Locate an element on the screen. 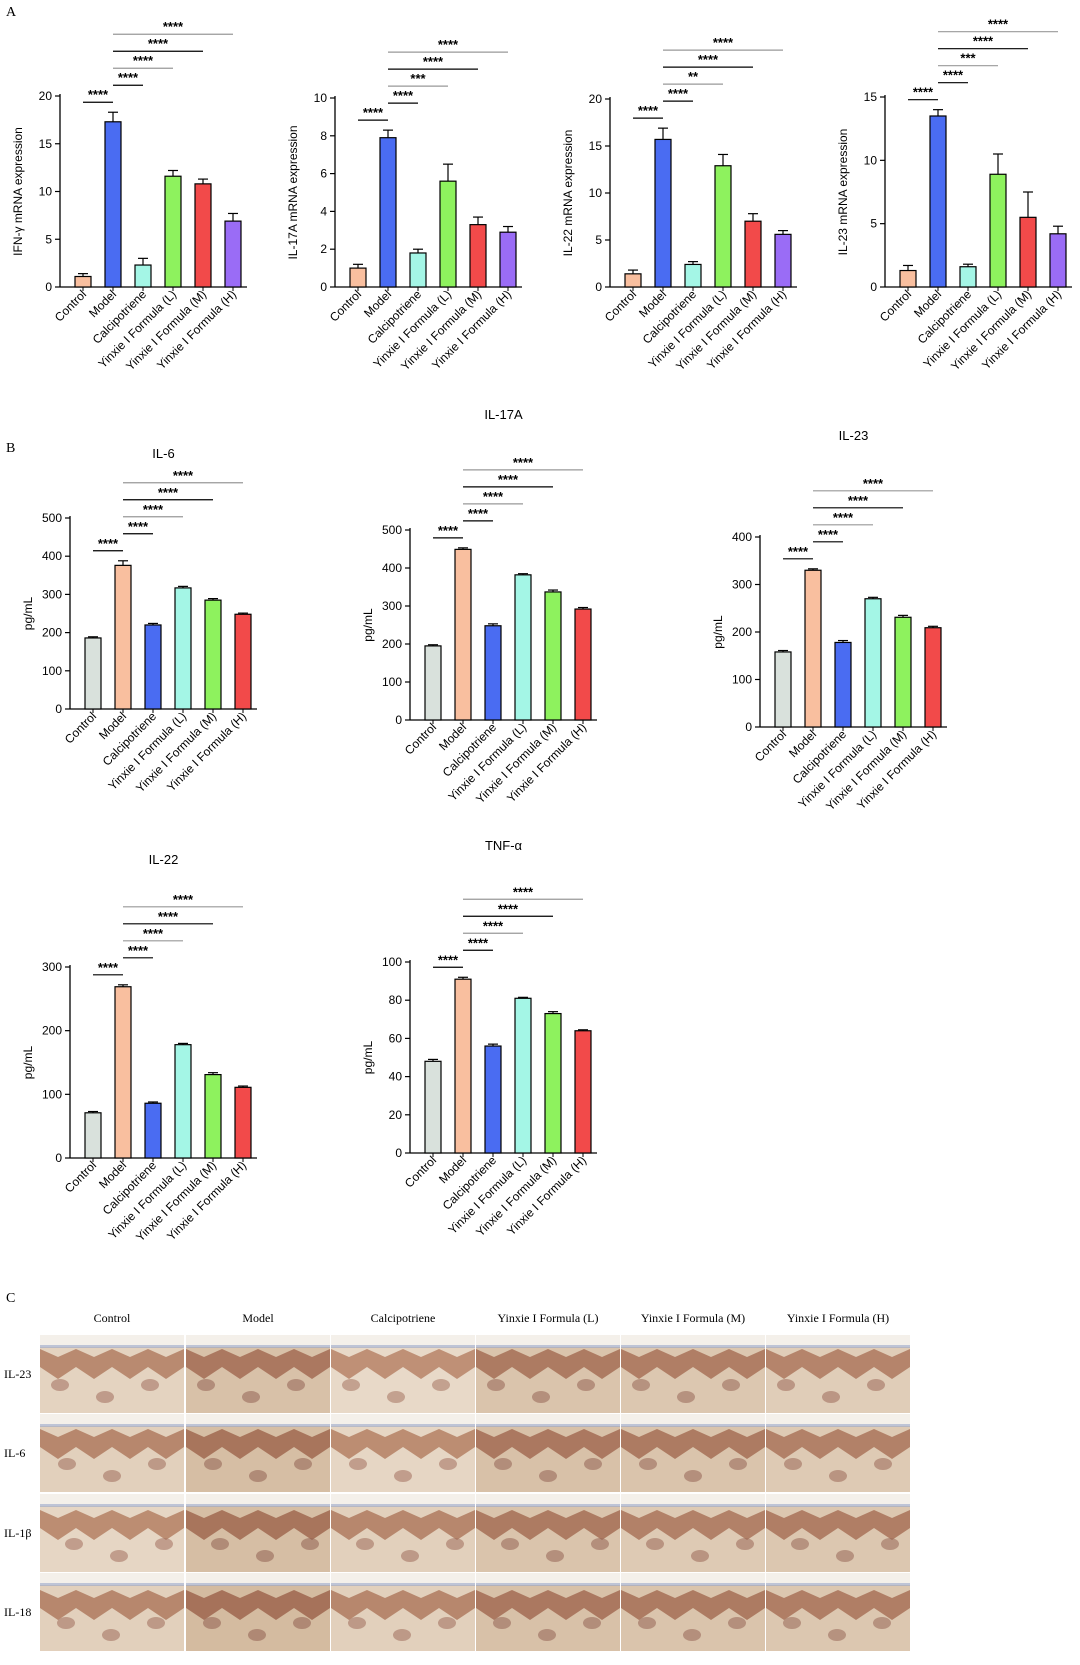 The image size is (1080, 1665). y-tick-label: 5 is located at coordinates (873, 224).